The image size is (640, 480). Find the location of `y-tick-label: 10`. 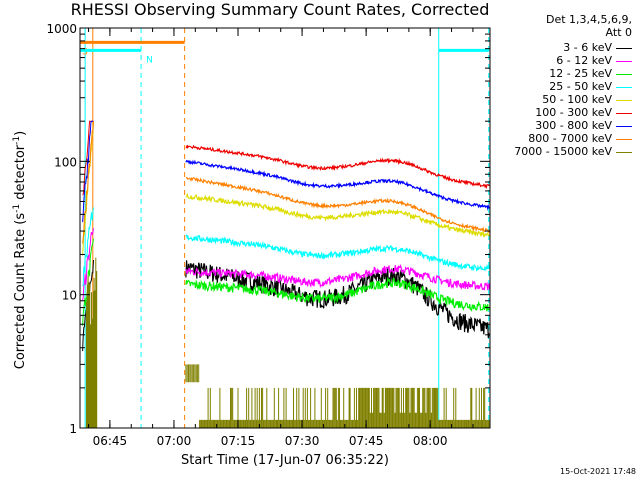

y-tick-label: 10 is located at coordinates (69, 296).